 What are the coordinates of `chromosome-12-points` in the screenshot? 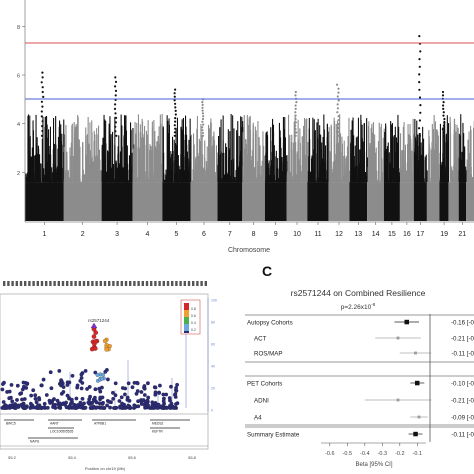 It's located at (339, 152).